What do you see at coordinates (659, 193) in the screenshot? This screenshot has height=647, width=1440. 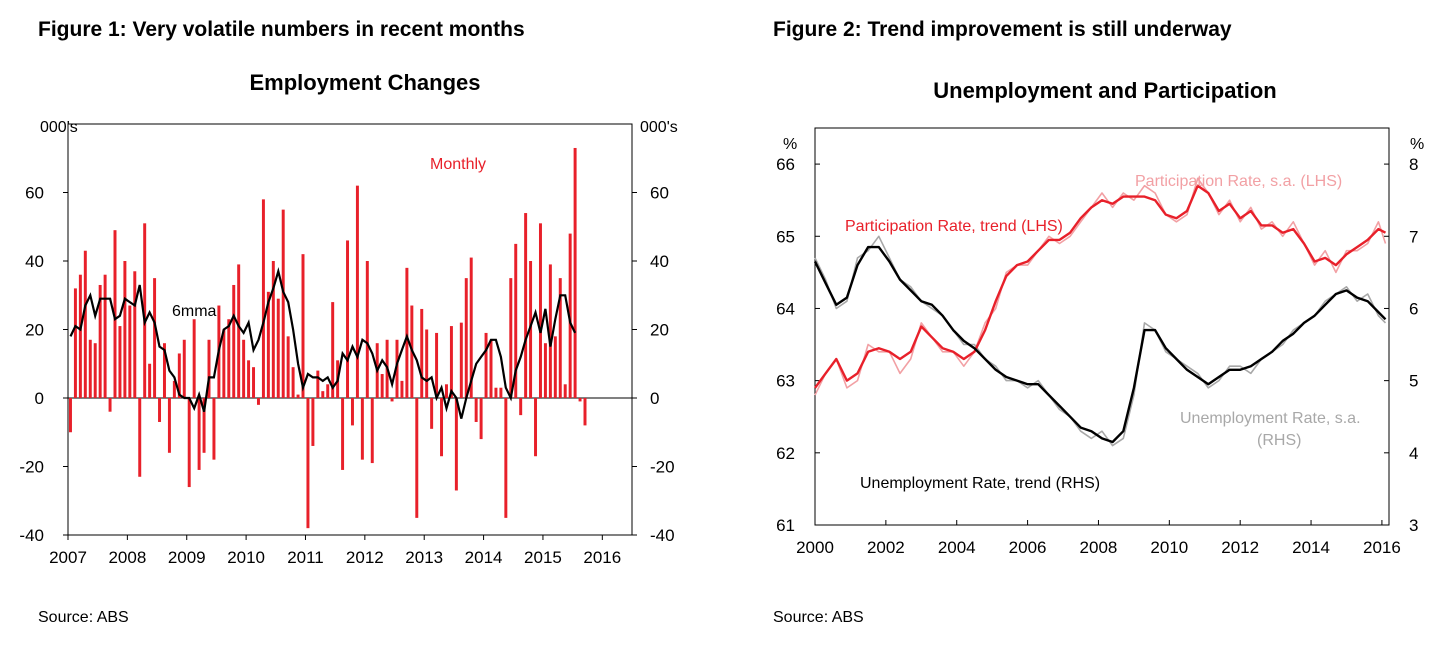 I see `chart1-ytick-right-label: 60` at bounding box center [659, 193].